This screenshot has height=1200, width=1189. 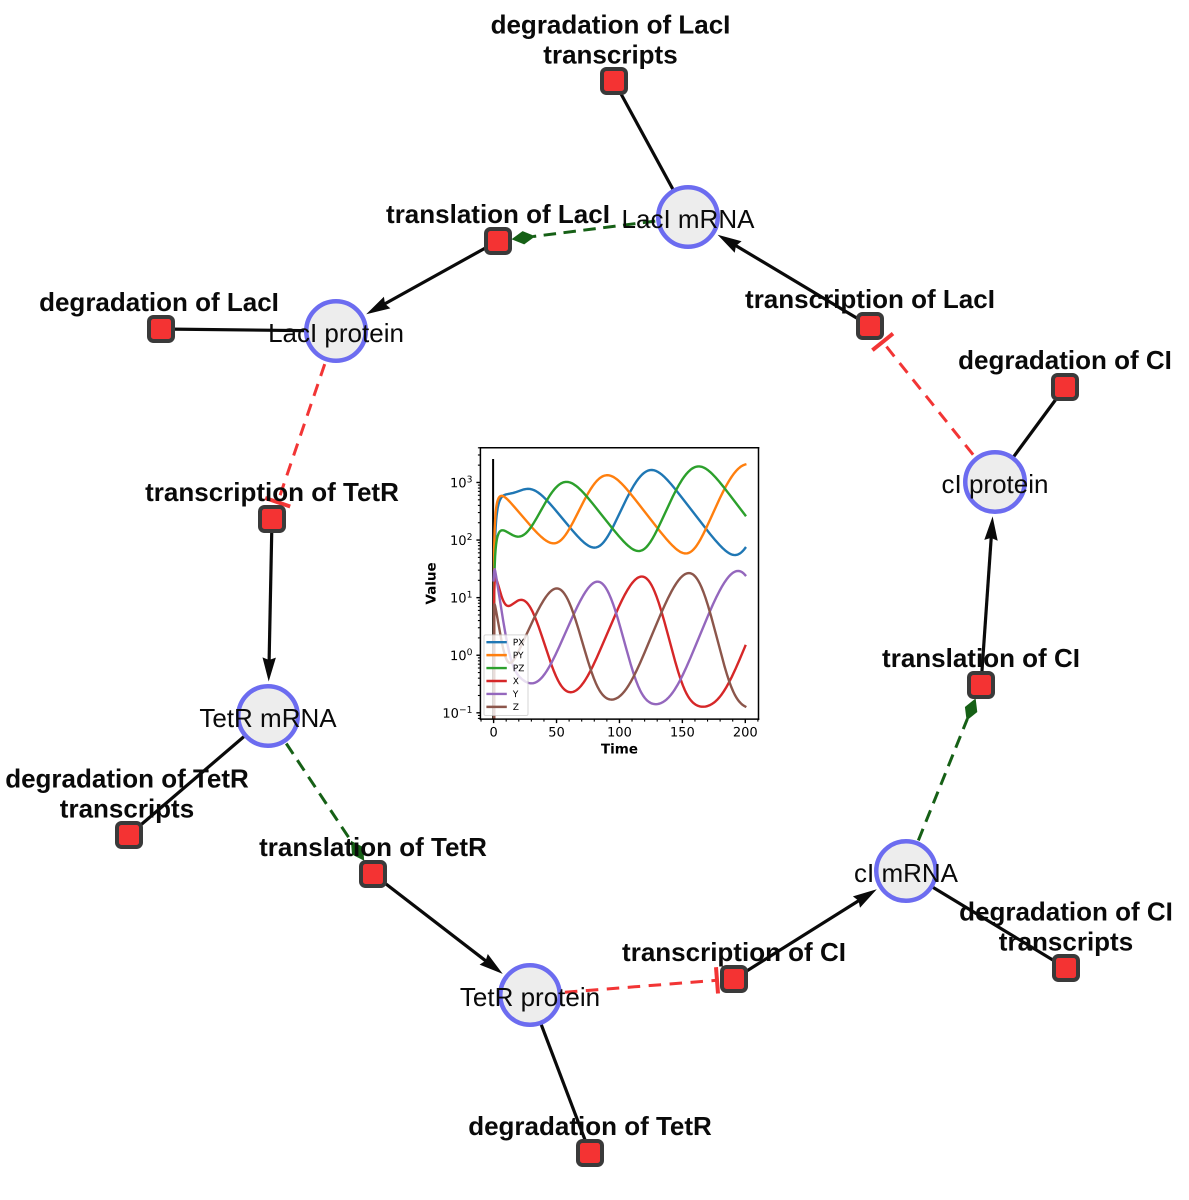 What do you see at coordinates (530, 997) in the screenshot?
I see `svg-text: TetR protein` at bounding box center [530, 997].